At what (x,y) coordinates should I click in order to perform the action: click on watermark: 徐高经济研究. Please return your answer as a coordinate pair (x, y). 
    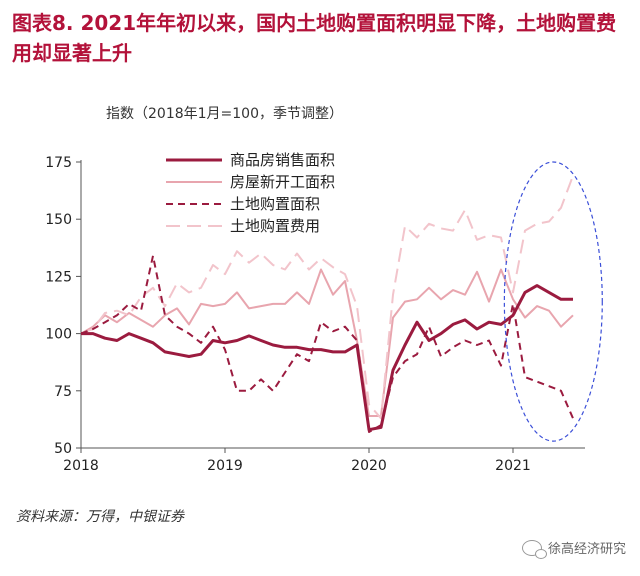
    Looking at the image, I should click on (573, 548).